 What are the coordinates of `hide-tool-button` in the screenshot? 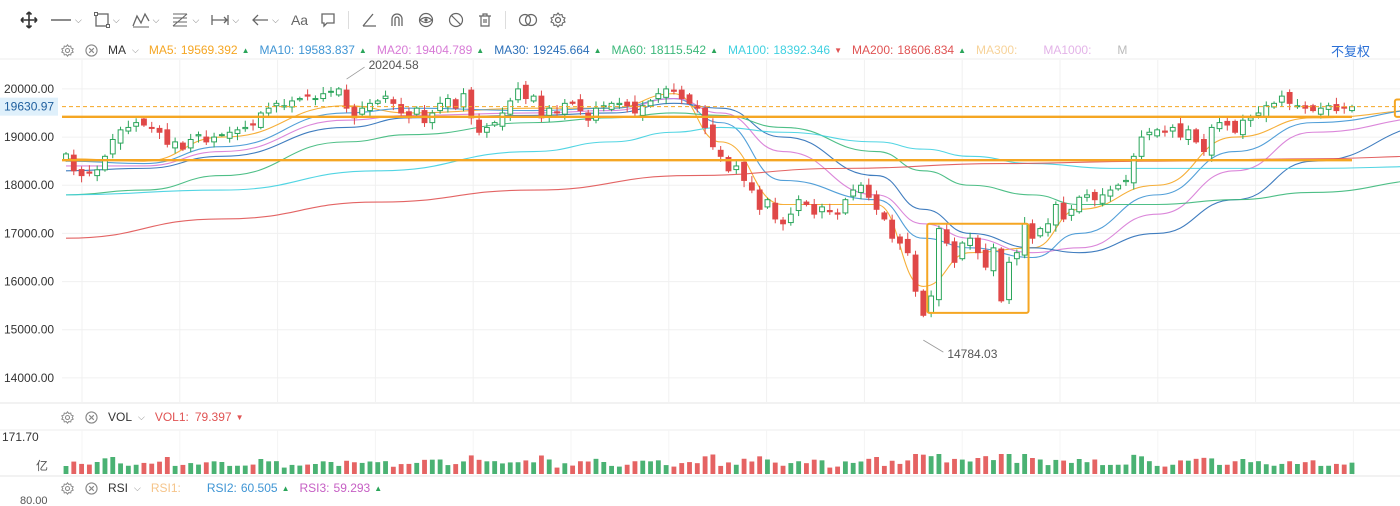 It's located at (456, 20).